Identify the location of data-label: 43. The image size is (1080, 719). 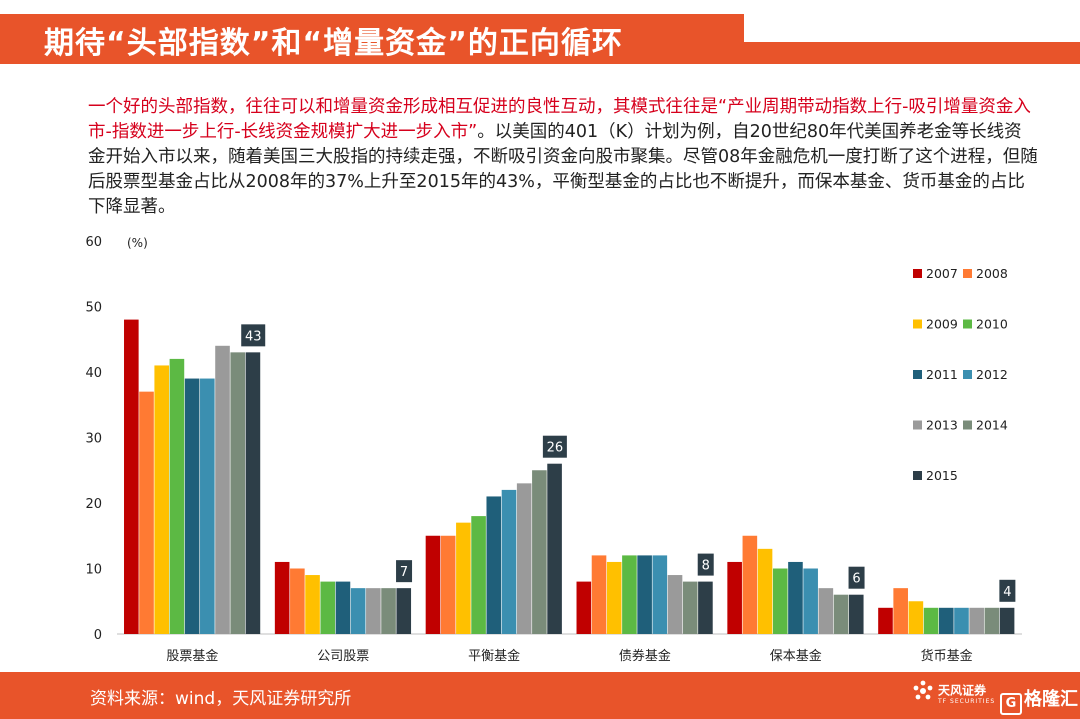
(253, 336).